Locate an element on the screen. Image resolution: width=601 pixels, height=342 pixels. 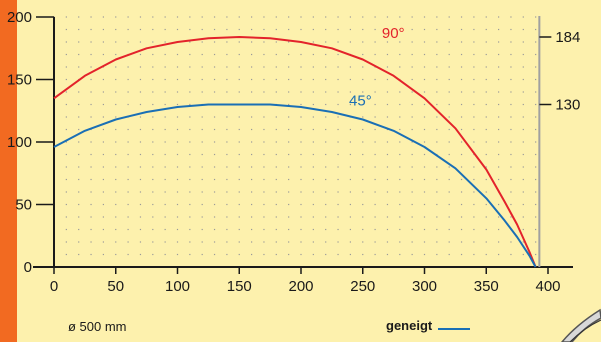
y-tick-label: 100 is located at coordinates (19, 142).